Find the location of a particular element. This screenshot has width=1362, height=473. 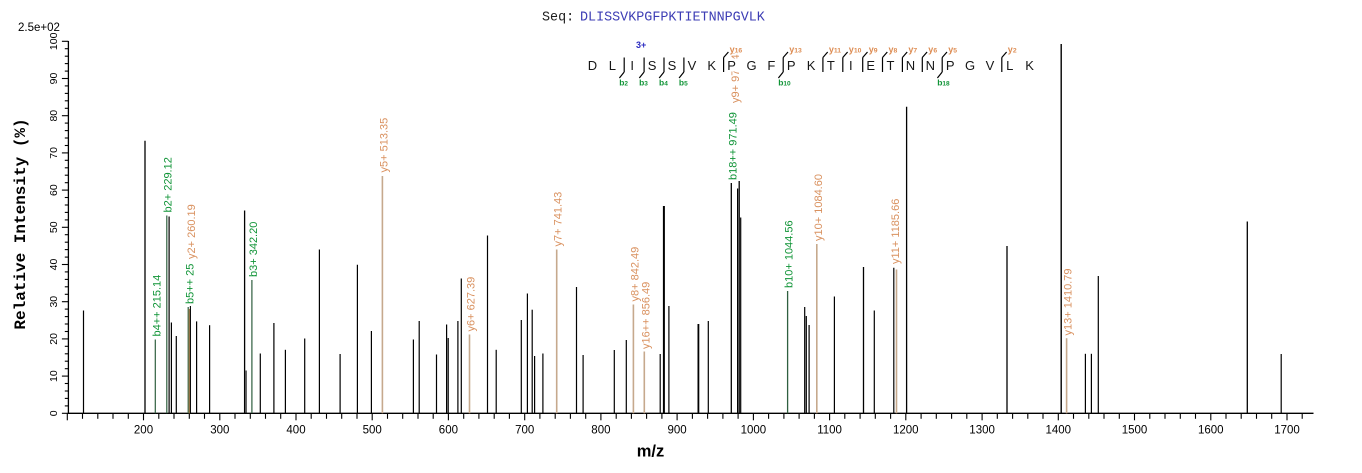

svg-text: y13 is located at coordinates (795, 50).